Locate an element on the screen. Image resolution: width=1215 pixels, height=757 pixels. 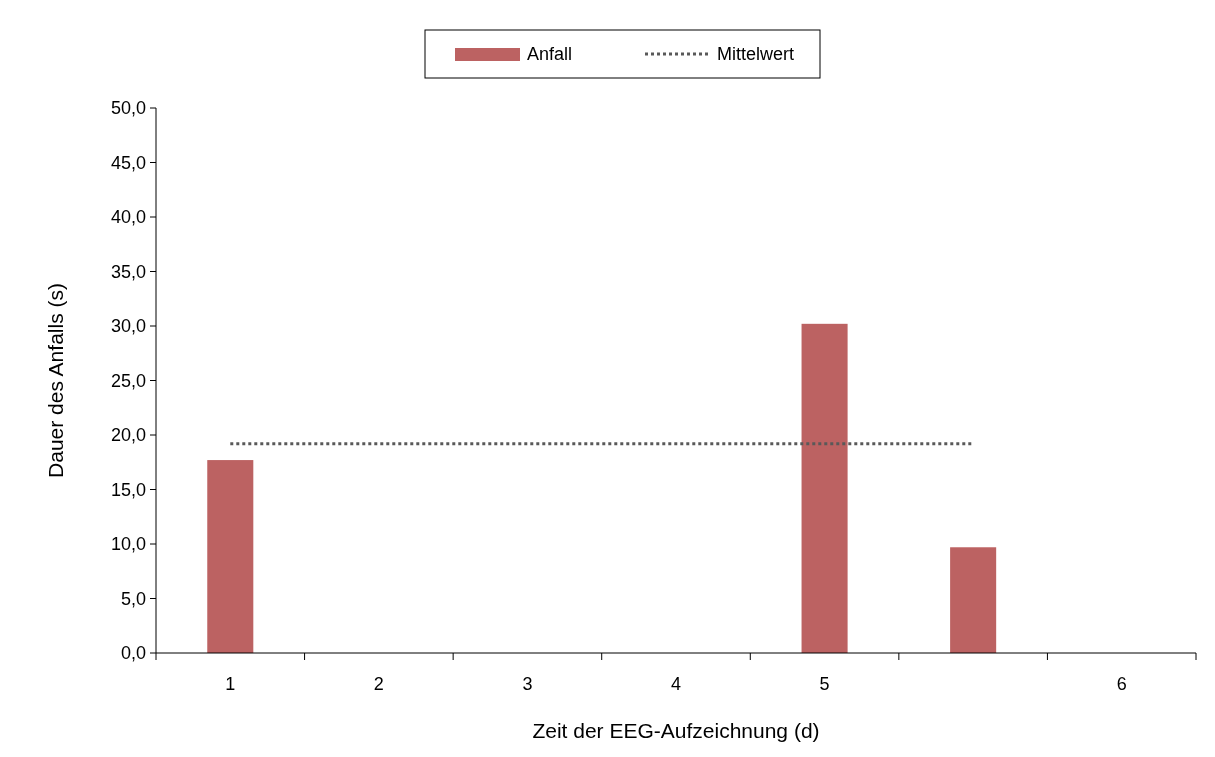
y-tick-label: 20,0 is located at coordinates (128, 435).